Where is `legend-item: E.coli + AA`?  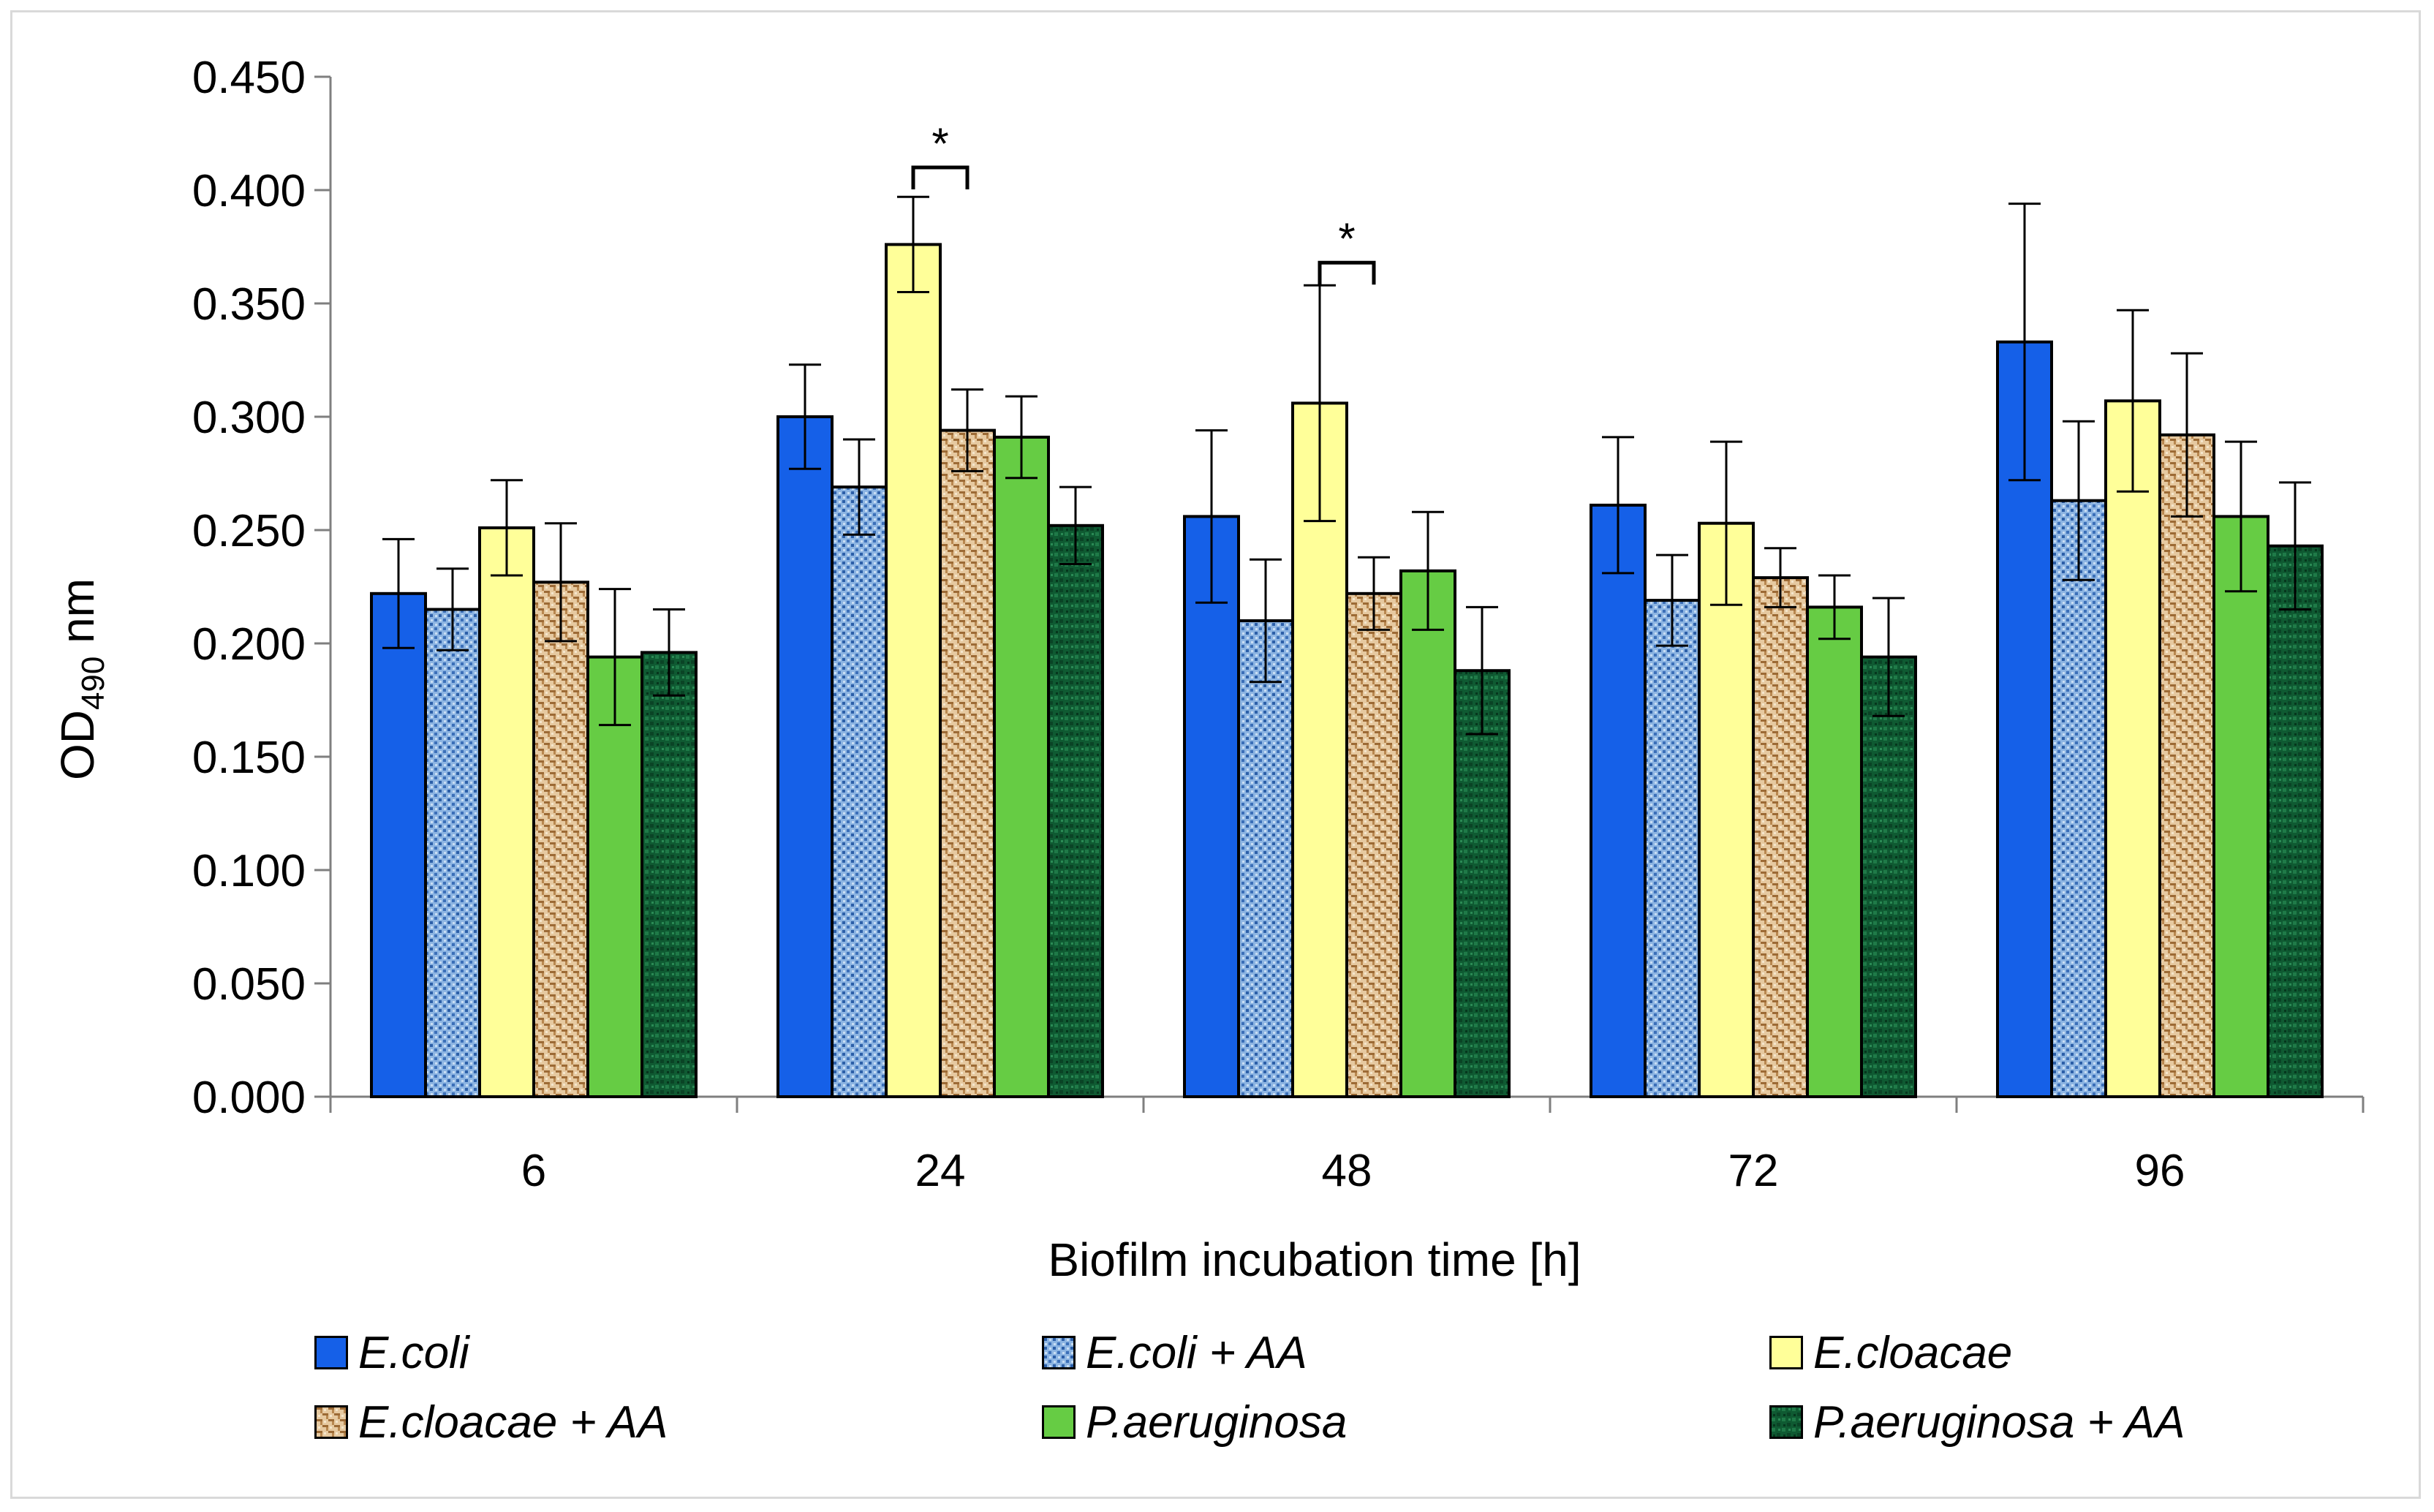
legend-item: E.coli + AA is located at coordinates (1174, 1352).